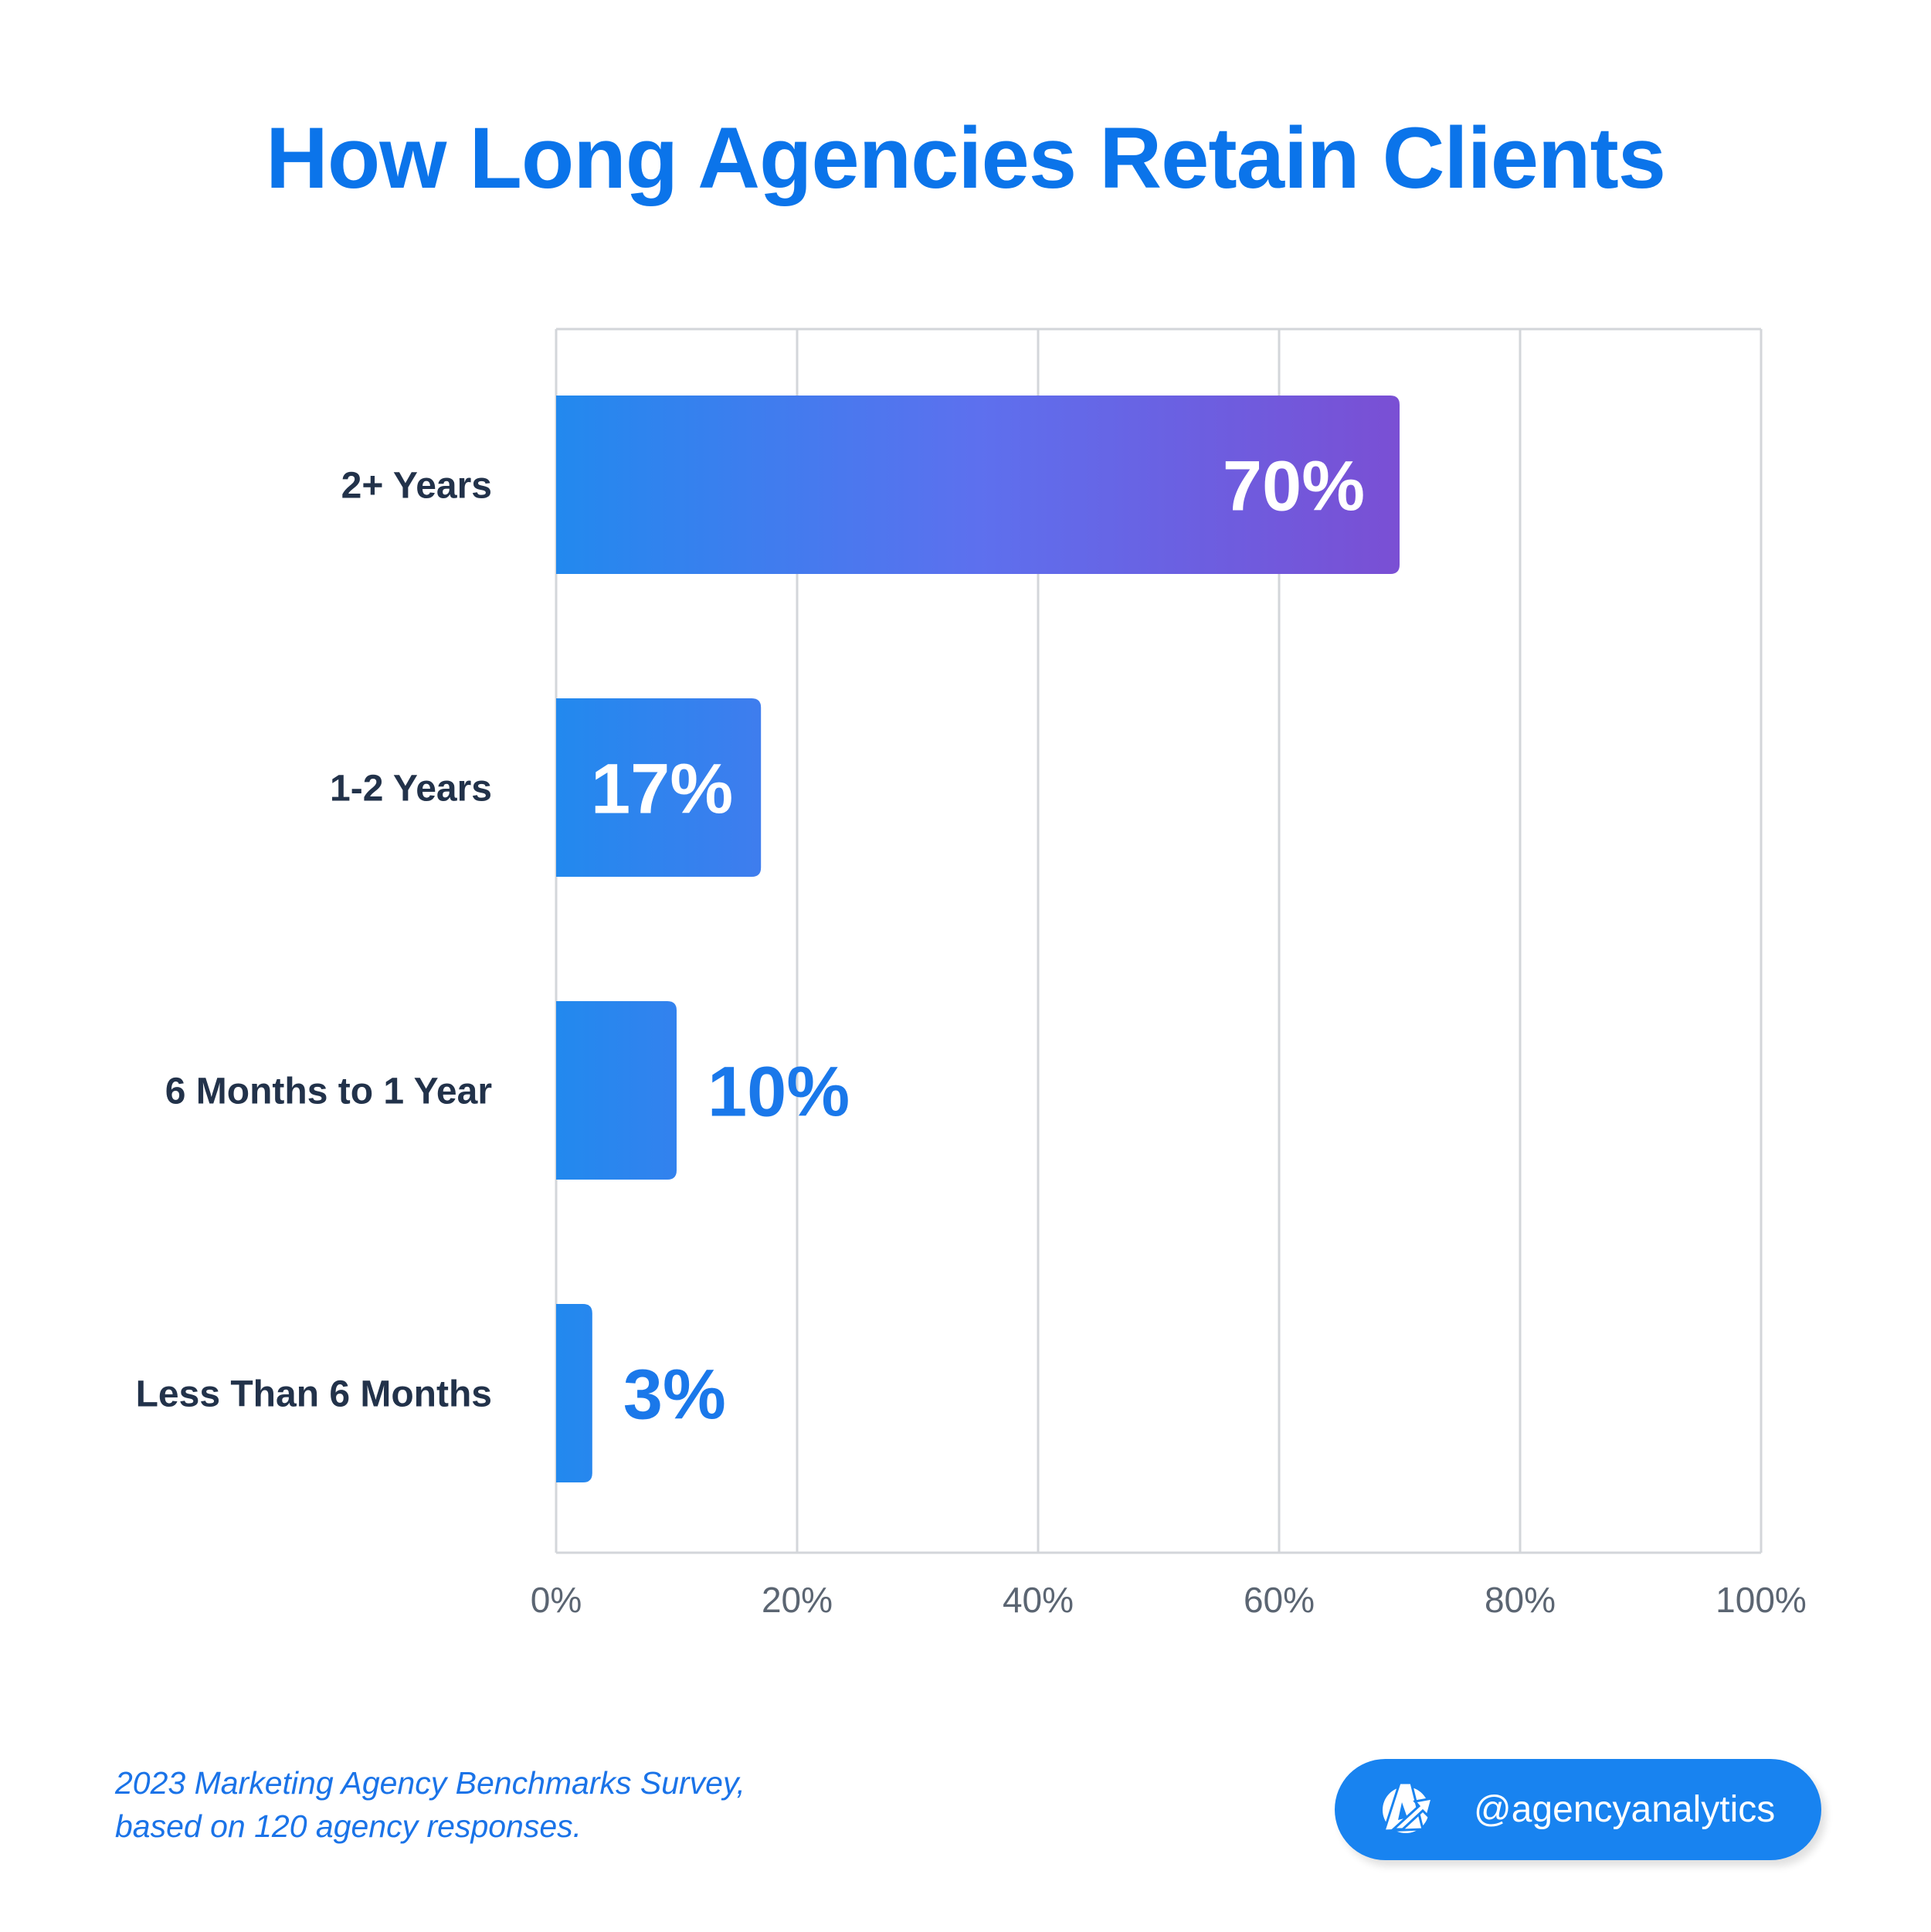 Image resolution: width=1931 pixels, height=1932 pixels. What do you see at coordinates (1279, 1600) in the screenshot?
I see `x-tick-label: 60%` at bounding box center [1279, 1600].